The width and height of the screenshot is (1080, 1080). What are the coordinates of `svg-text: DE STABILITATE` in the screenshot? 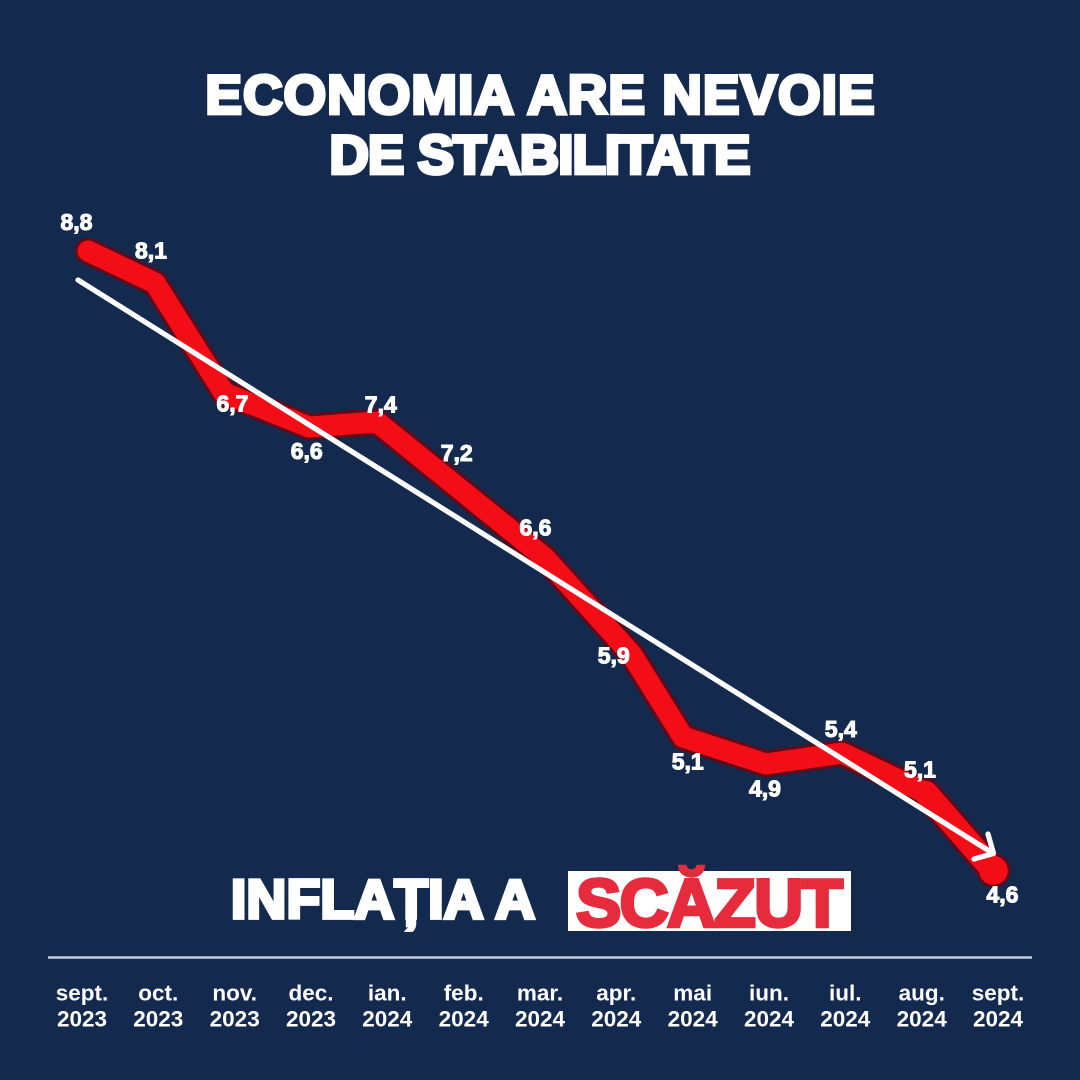 It's located at (540, 155).